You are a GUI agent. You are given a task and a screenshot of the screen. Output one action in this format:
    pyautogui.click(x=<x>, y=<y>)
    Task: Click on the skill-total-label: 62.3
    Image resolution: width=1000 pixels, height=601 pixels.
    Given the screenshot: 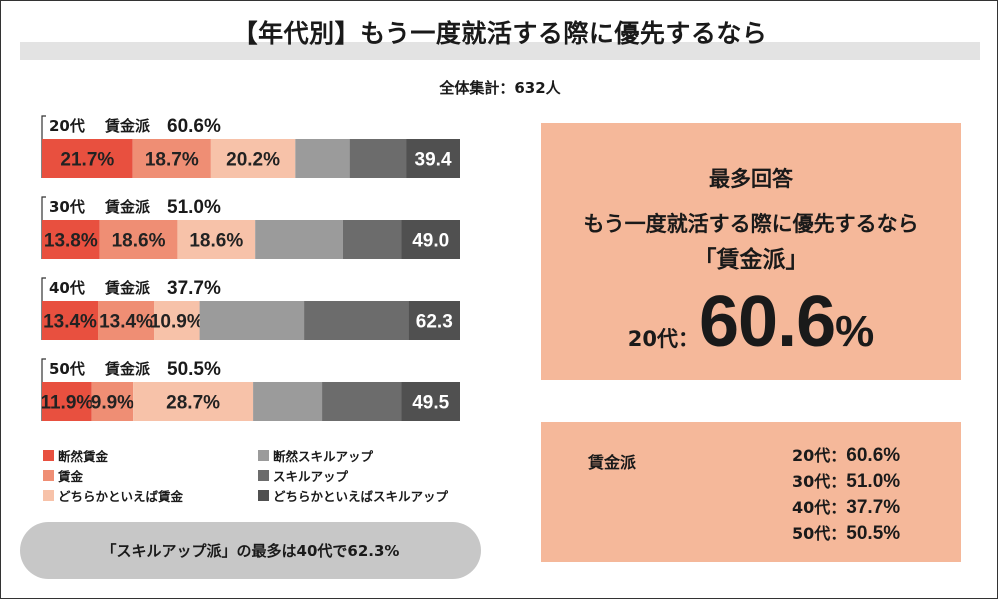 What is the action you would take?
    pyautogui.click(x=434, y=322)
    